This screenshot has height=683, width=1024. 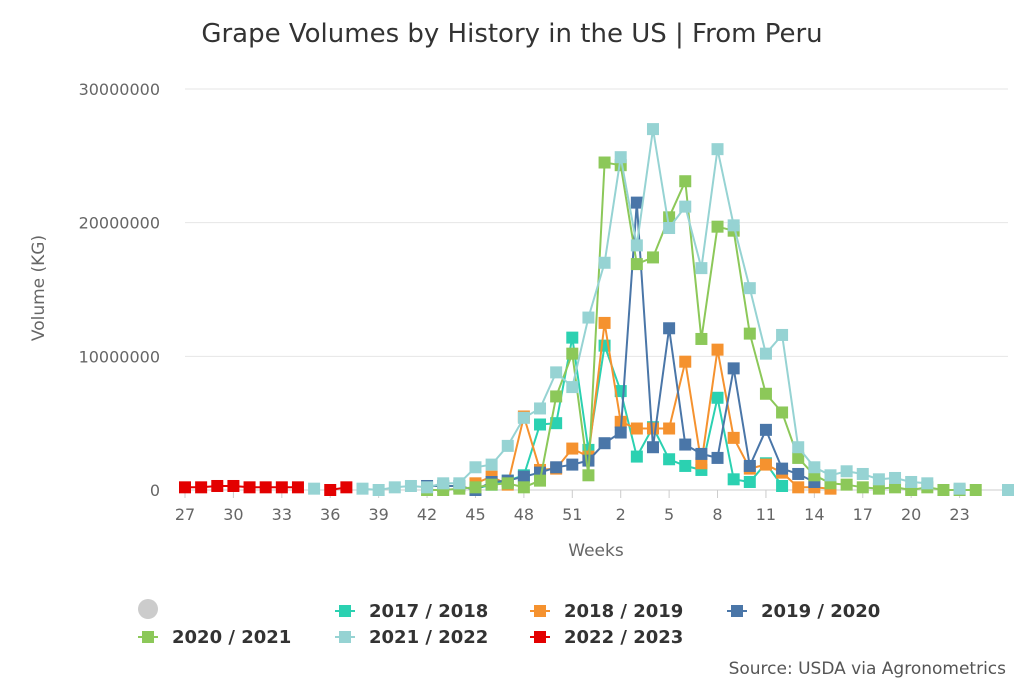 What do you see at coordinates (148, 609) in the screenshot?
I see `grey-circle-icon` at bounding box center [148, 609].